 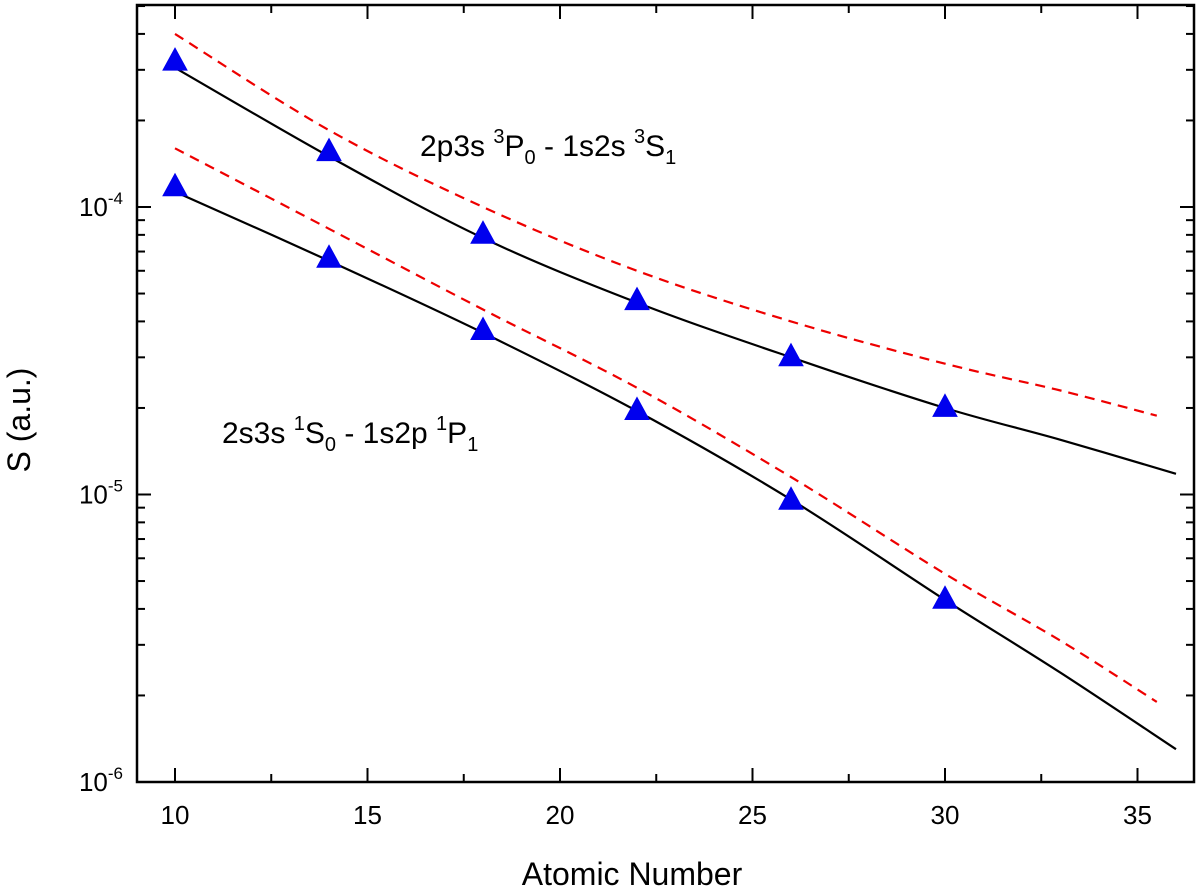 What do you see at coordinates (101, 205) in the screenshot?
I see `y-tick-label: 10⁻⁴` at bounding box center [101, 205].